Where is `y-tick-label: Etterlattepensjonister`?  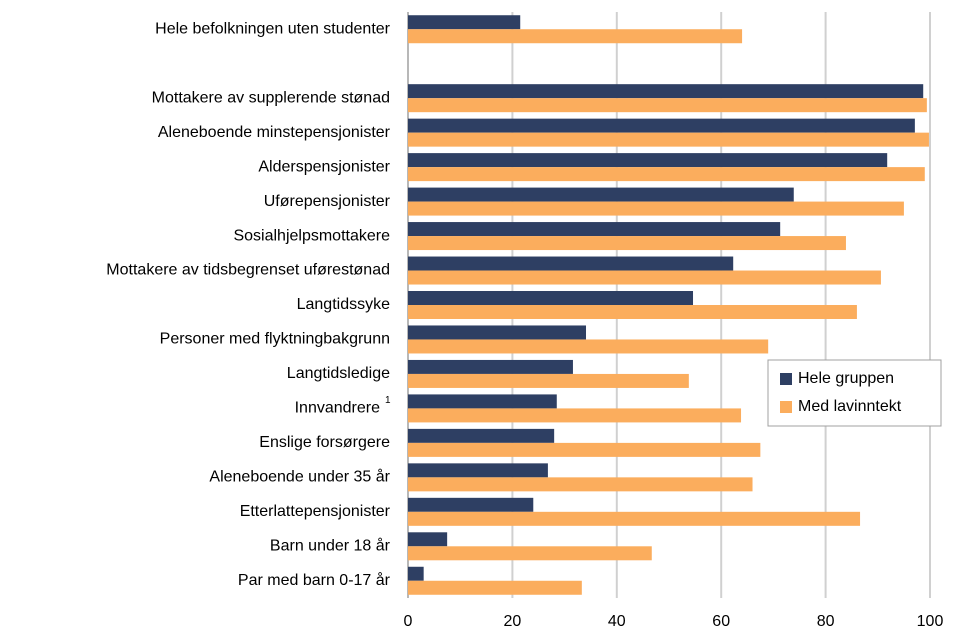 y-tick-label: Etterlattepensjonister is located at coordinates (315, 511).